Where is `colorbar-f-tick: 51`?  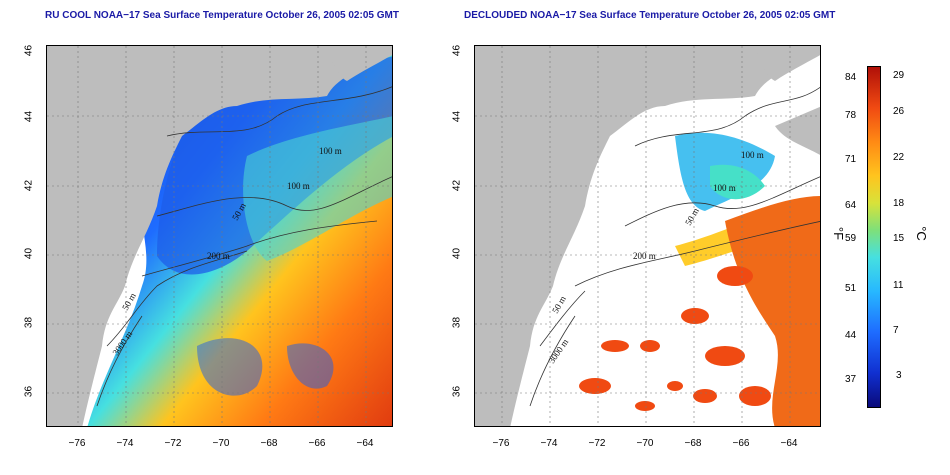 colorbar-f-tick: 51 is located at coordinates (851, 288).